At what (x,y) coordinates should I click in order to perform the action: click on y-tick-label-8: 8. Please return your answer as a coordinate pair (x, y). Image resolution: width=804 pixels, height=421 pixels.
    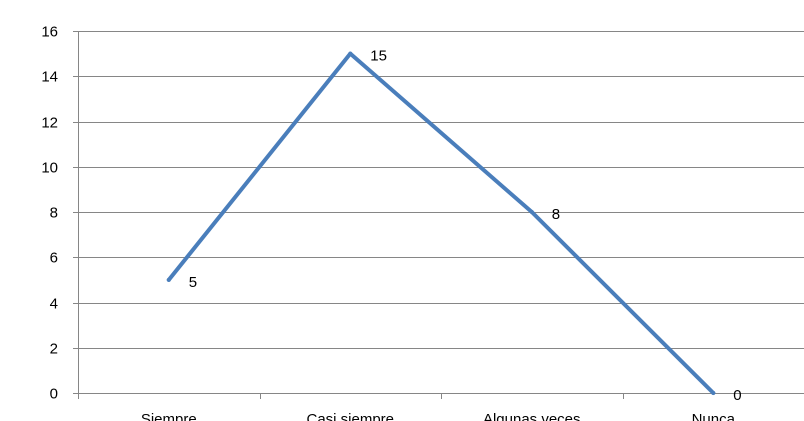
    Looking at the image, I should click on (54, 213).